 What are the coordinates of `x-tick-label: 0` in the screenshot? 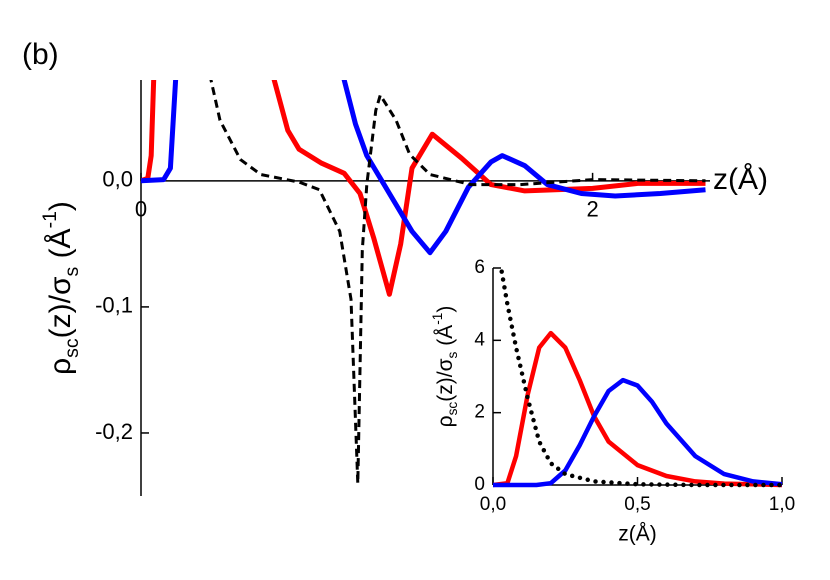 It's located at (141, 209).